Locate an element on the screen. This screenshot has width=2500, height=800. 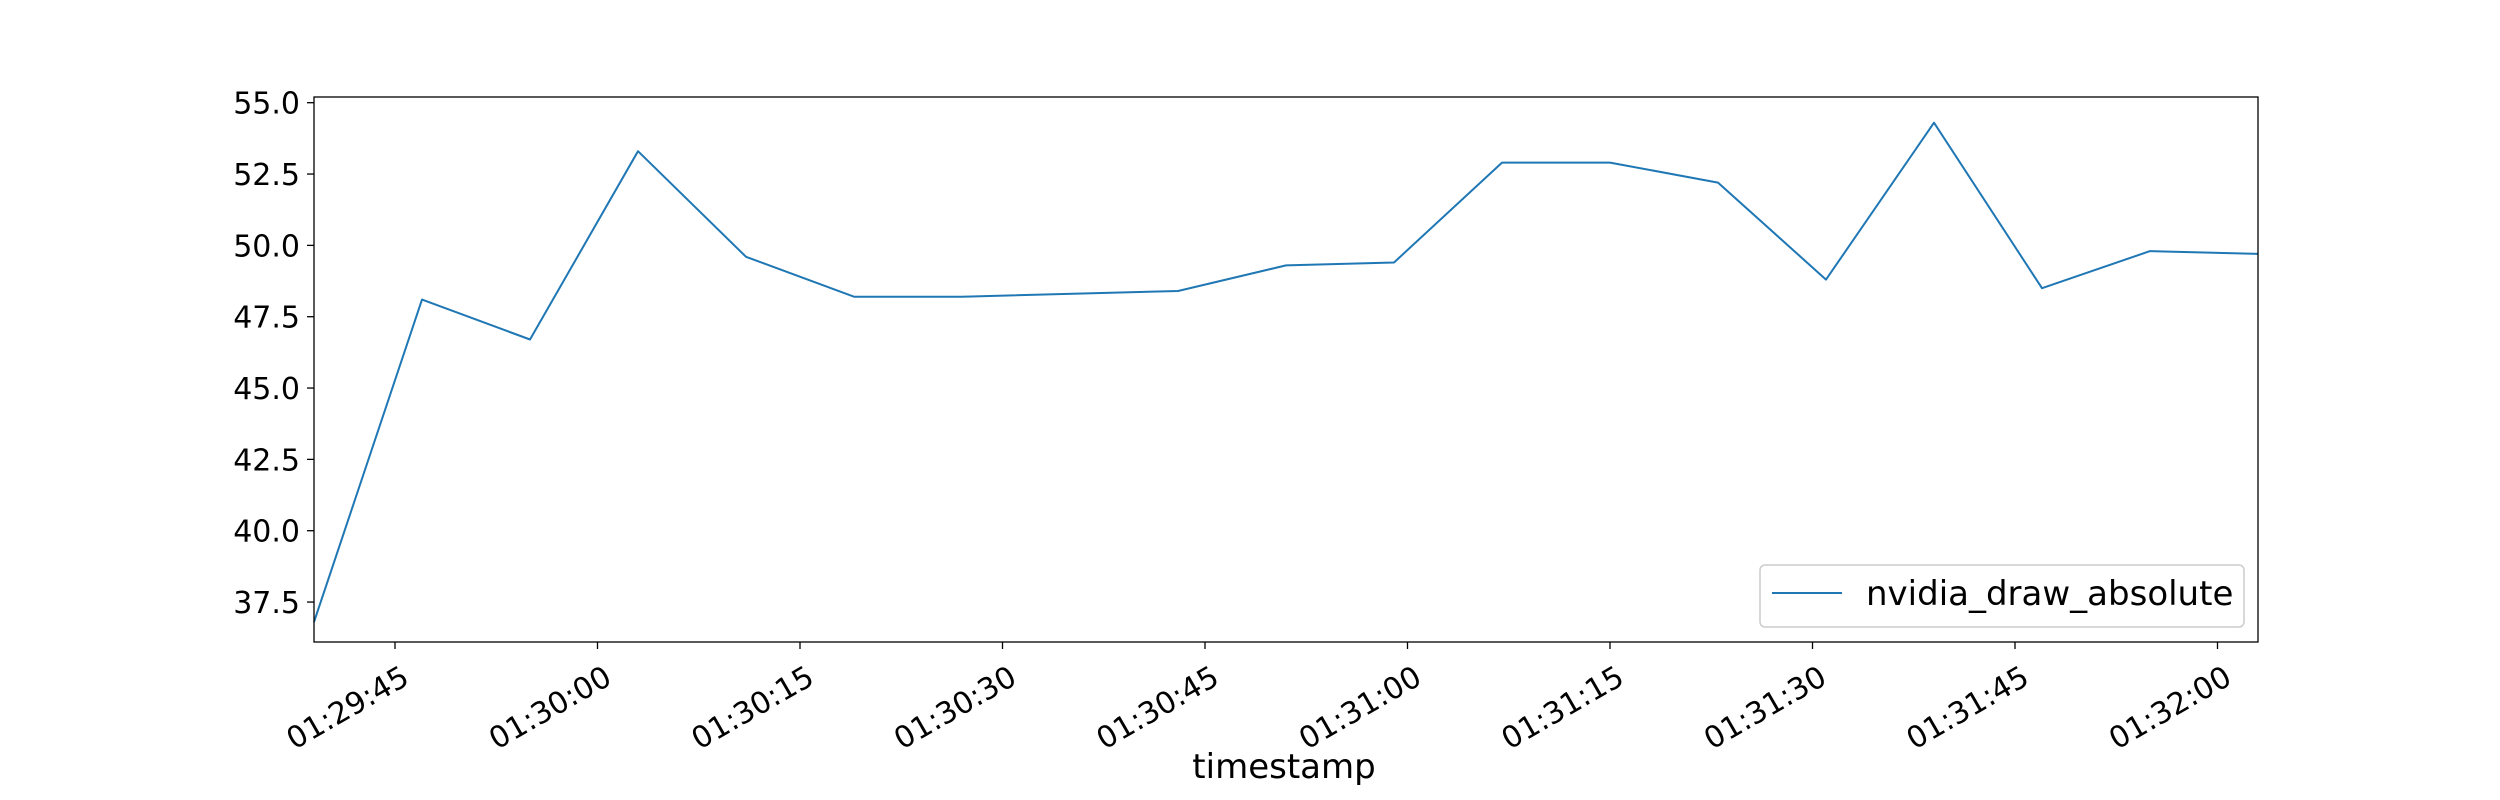
y-tick-label: 45.0 is located at coordinates (266, 389).